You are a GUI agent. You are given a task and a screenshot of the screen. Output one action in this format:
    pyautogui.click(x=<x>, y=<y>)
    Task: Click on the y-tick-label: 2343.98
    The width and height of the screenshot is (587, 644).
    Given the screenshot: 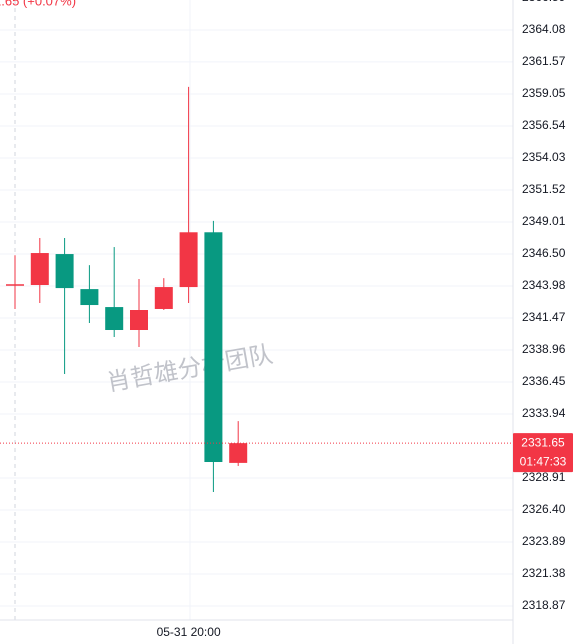 What is the action you would take?
    pyautogui.click(x=544, y=285)
    